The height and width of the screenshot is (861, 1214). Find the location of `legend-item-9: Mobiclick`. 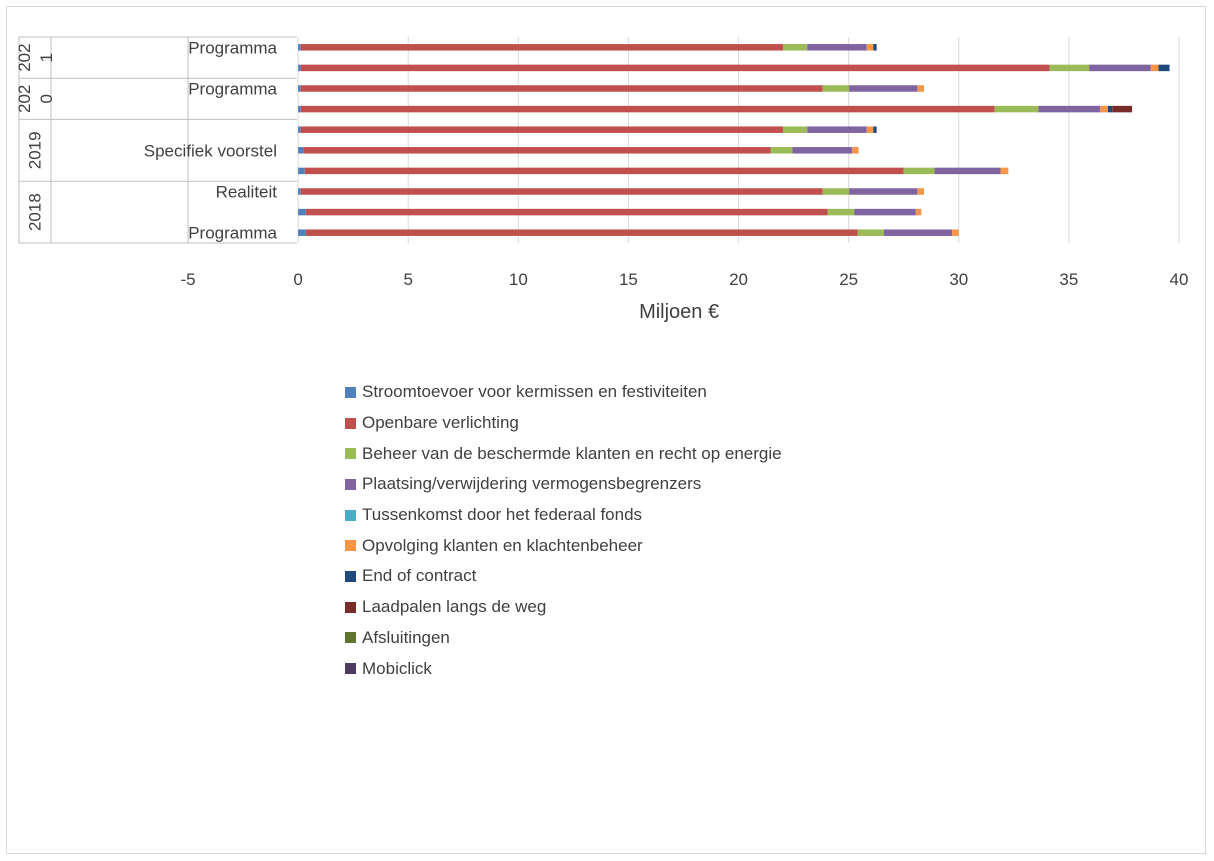

legend-item-9: Mobiclick is located at coordinates (563, 668).